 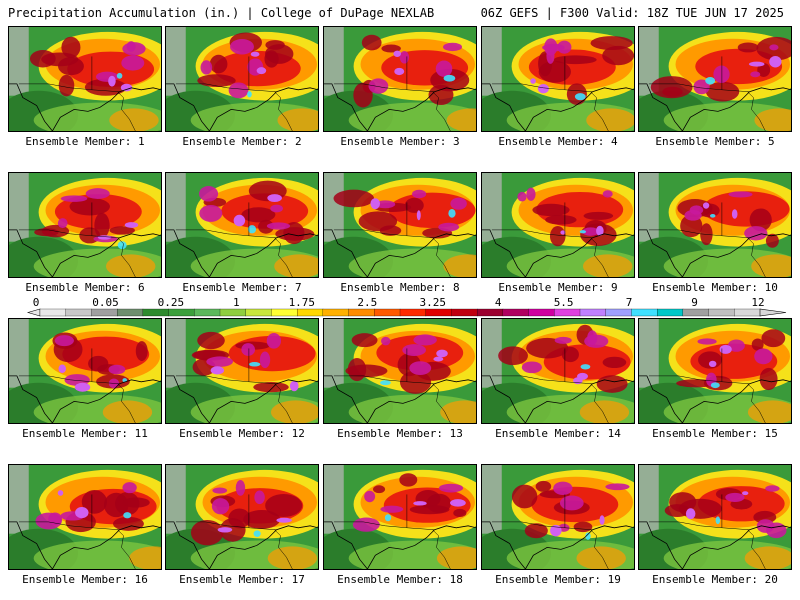 What do you see at coordinates (406, 306) in the screenshot?
I see `precip-colorbar: 0 0.05 0.25 1 1.75 2.5 3.25 4 5.5 7 9 12` at bounding box center [406, 306].